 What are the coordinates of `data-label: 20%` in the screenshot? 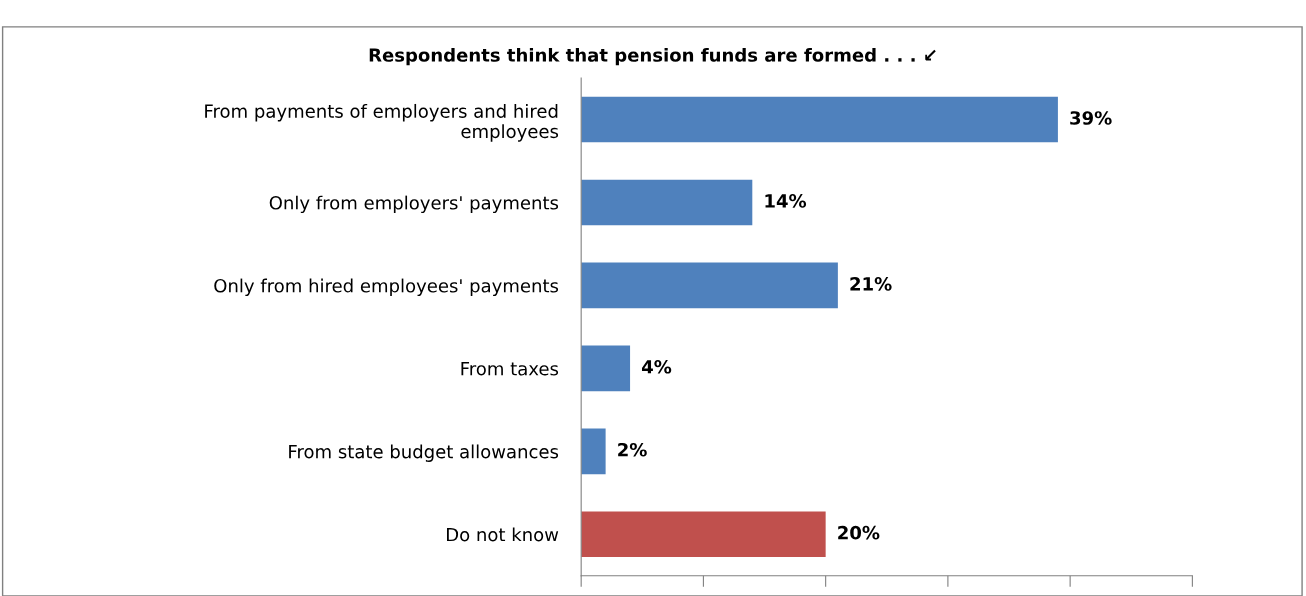 It's located at (859, 532).